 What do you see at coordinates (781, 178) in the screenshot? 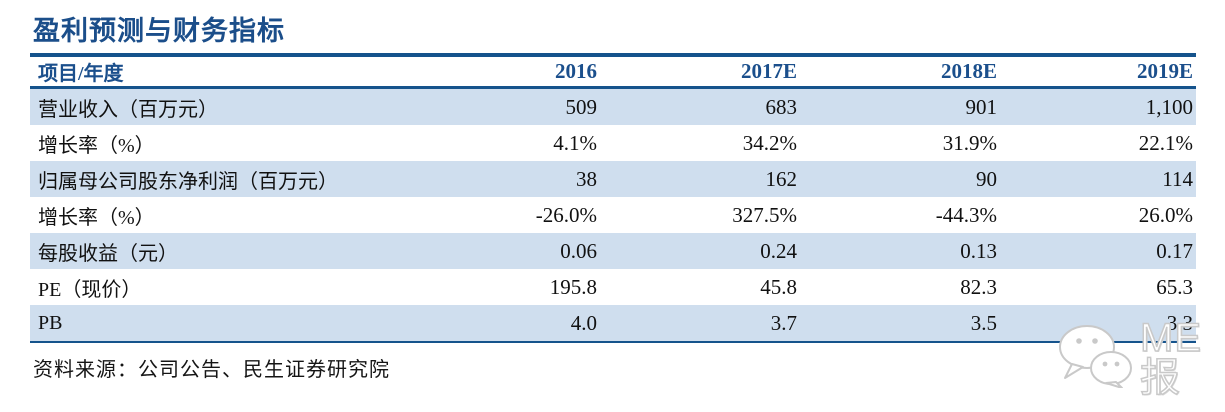
I see `cell-value: 162` at bounding box center [781, 178].